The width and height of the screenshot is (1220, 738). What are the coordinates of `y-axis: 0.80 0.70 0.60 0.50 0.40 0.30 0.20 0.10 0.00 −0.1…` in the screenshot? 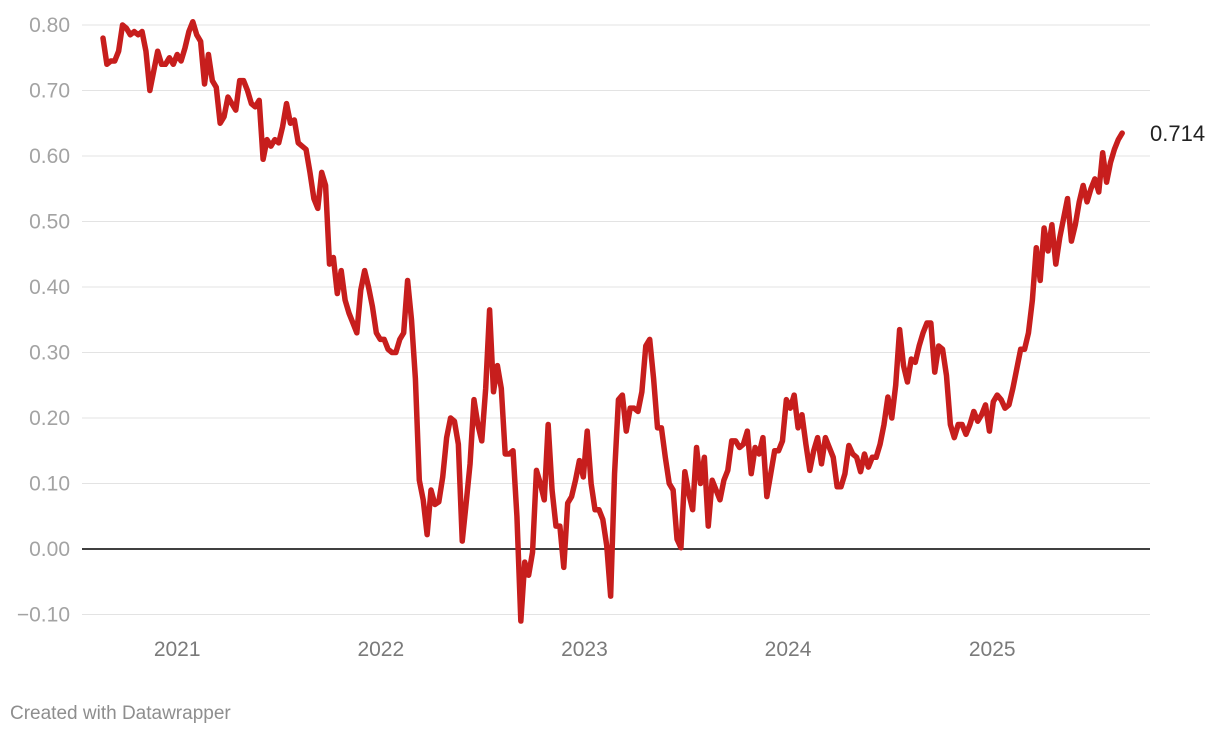 It's located at (43, 320).